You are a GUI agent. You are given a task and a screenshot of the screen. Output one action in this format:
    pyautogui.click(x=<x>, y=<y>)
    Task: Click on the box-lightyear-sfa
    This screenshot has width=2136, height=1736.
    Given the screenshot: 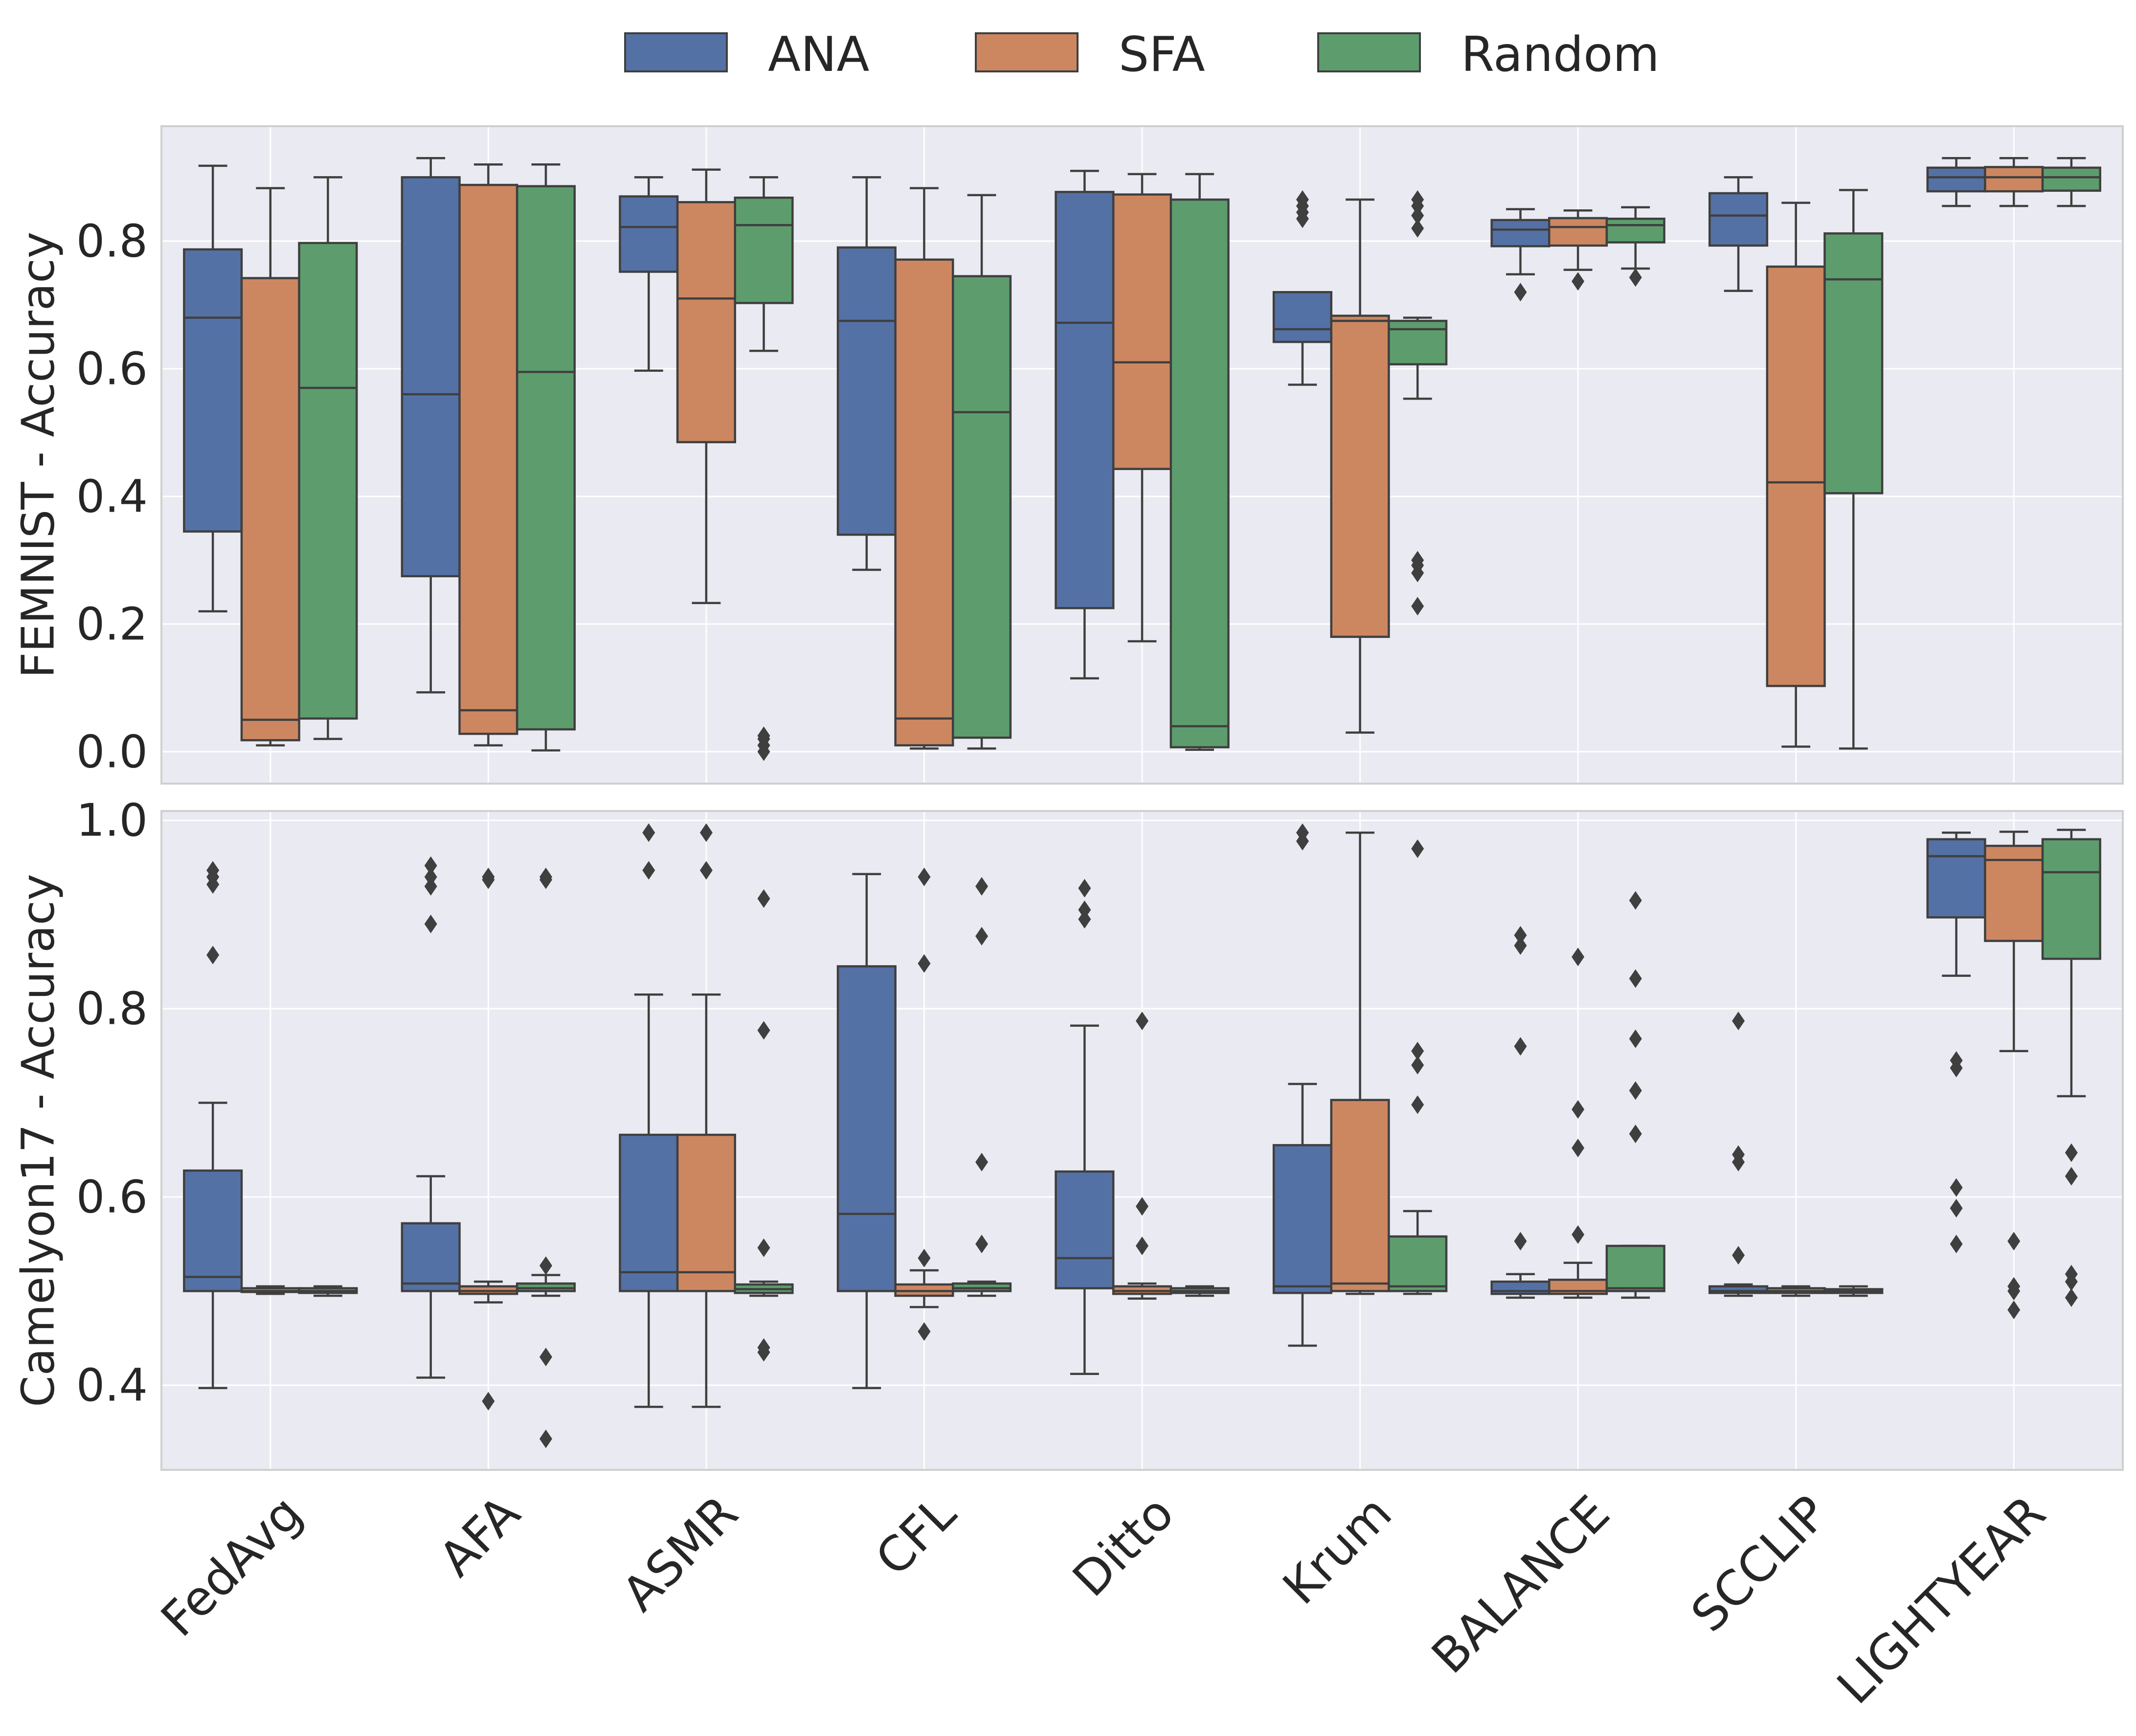 What is the action you would take?
    pyautogui.click(x=2014, y=1075)
    